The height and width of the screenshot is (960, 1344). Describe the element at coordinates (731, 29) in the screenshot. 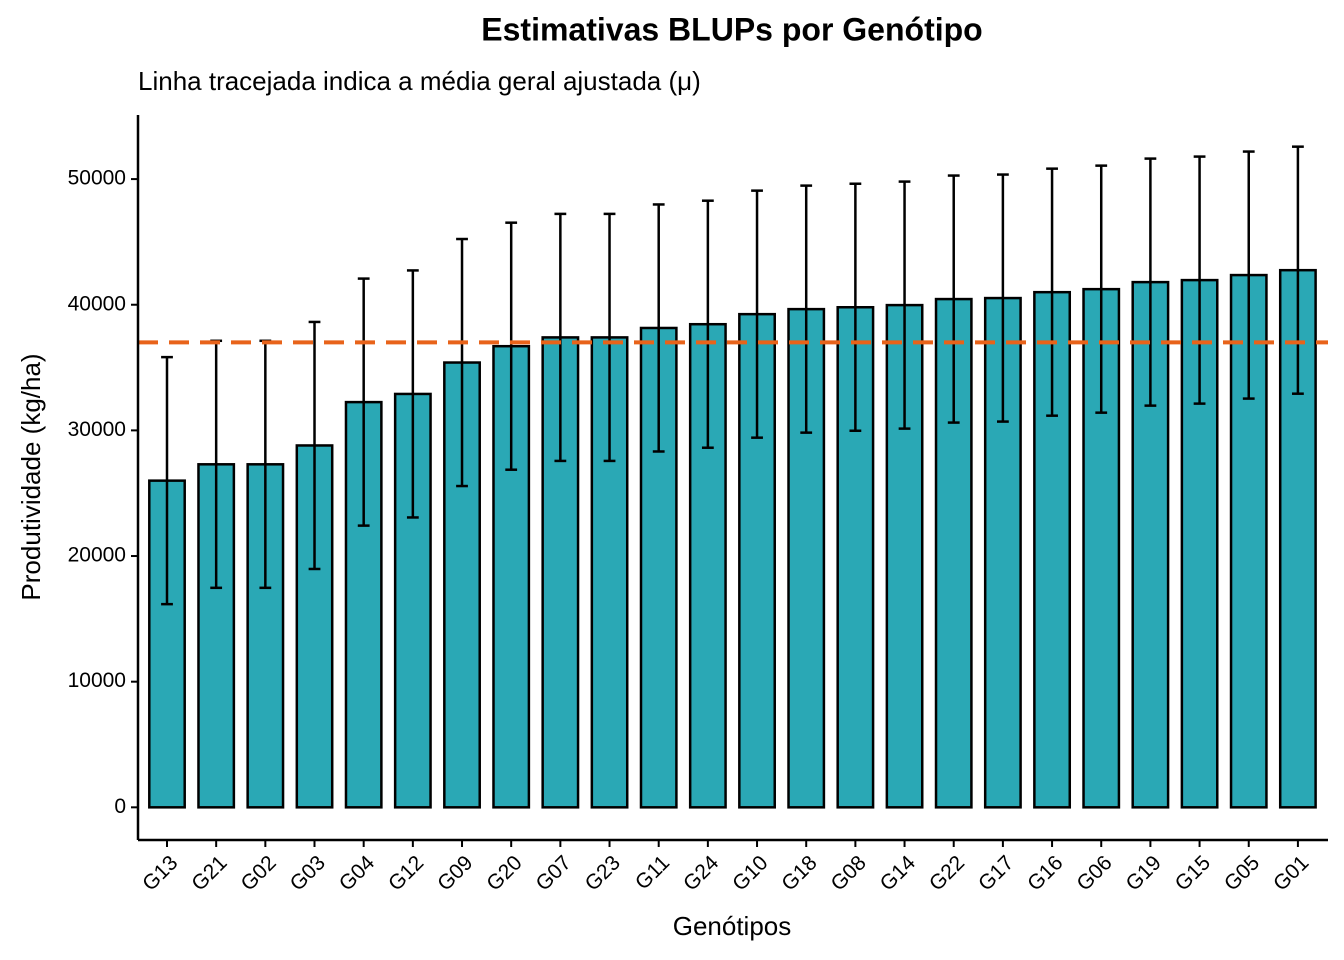

I see `chart-title: Estimativas BLUPs por Genótipo` at that location.